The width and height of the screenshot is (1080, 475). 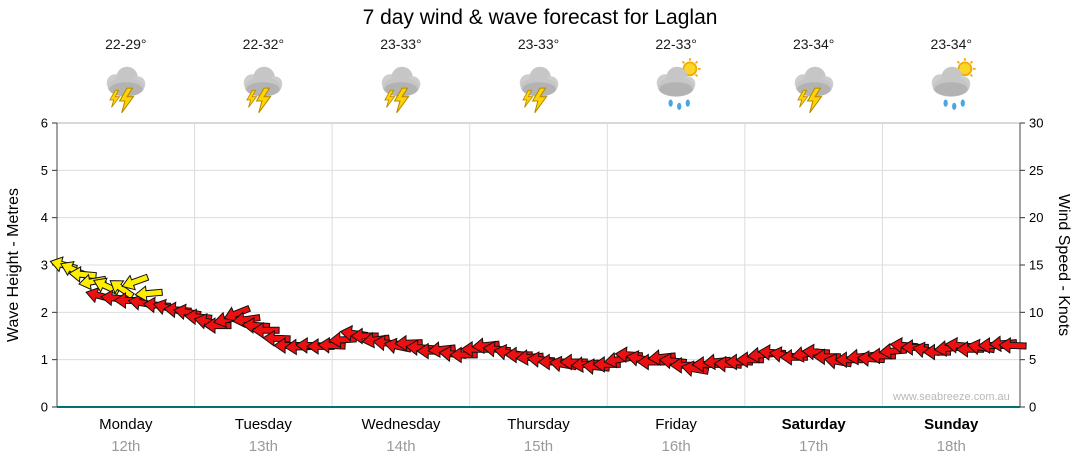 I want to click on right-tick-label: 30, so click(x=1036, y=123).